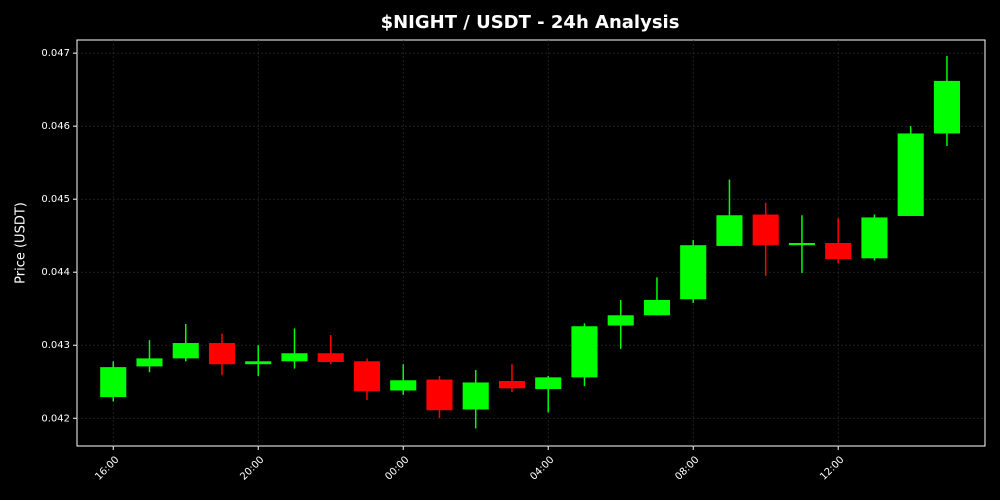 The width and height of the screenshot is (1000, 500). Describe the element at coordinates (530, 22) in the screenshot. I see `chart-title: $NIGHT / USDT - 24h Analysis` at that location.